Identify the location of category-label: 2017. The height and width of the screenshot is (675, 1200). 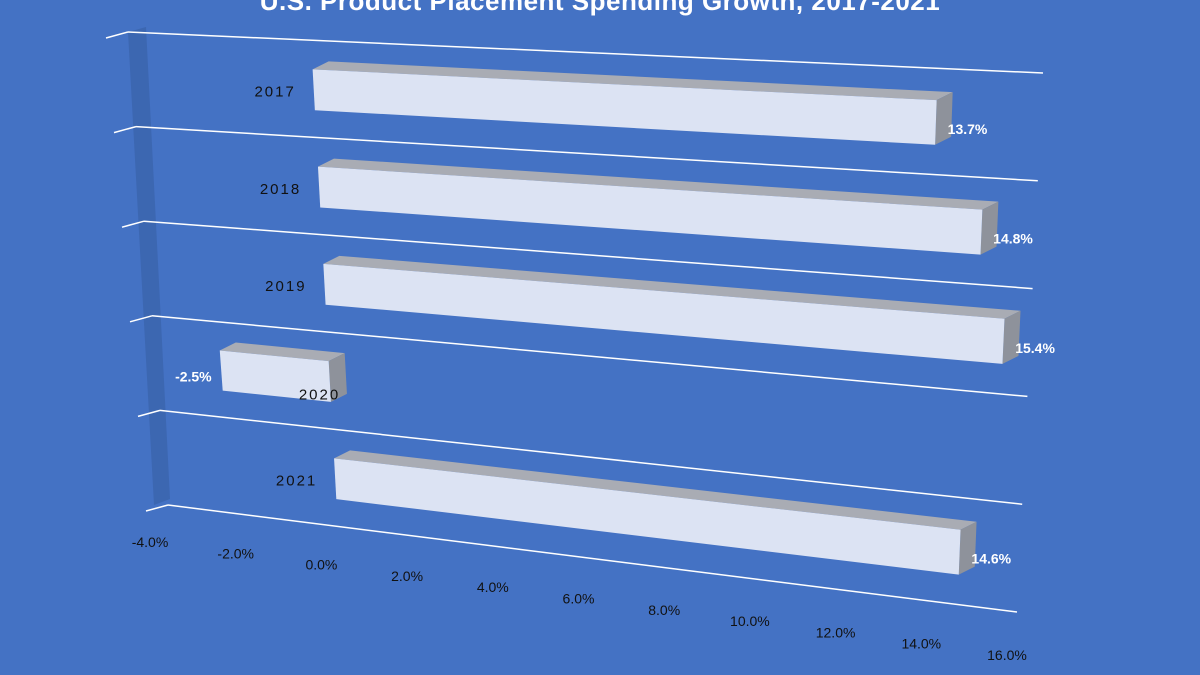
(274, 92).